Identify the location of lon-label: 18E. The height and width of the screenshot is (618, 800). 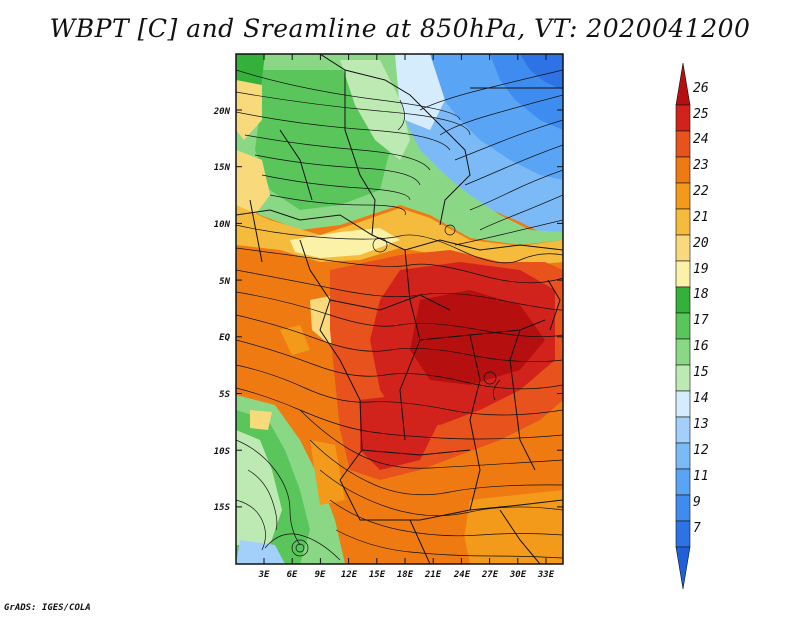
(405, 575).